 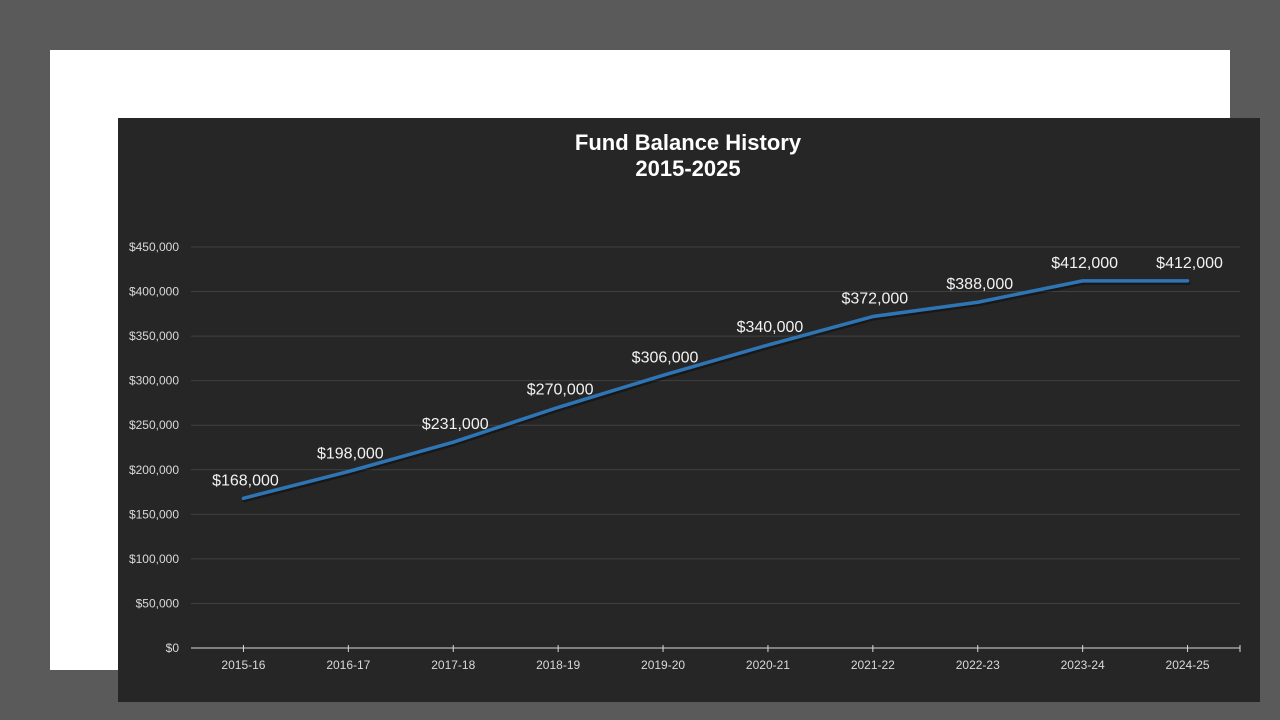 What do you see at coordinates (154, 247) in the screenshot?
I see `y-tick-label: $450,000` at bounding box center [154, 247].